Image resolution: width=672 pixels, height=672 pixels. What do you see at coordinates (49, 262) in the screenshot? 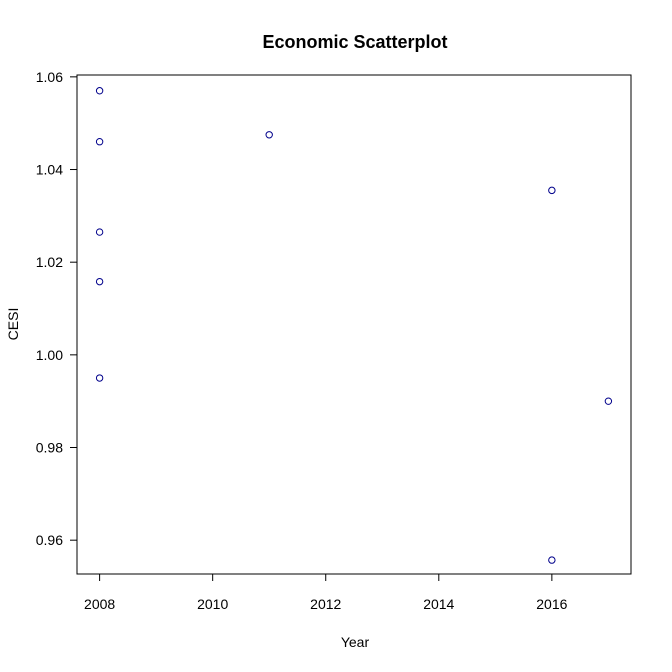
I see `y-tick-label: 1.02` at bounding box center [49, 262].